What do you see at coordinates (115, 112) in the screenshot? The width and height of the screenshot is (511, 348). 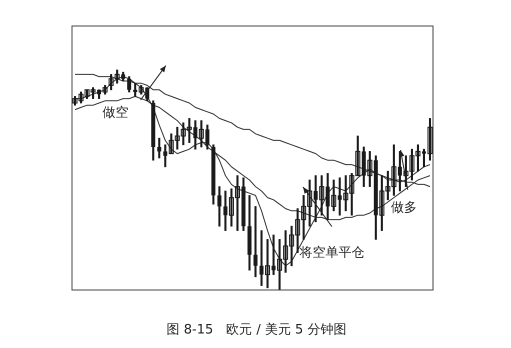 I see `annotation: 做空` at bounding box center [115, 112].